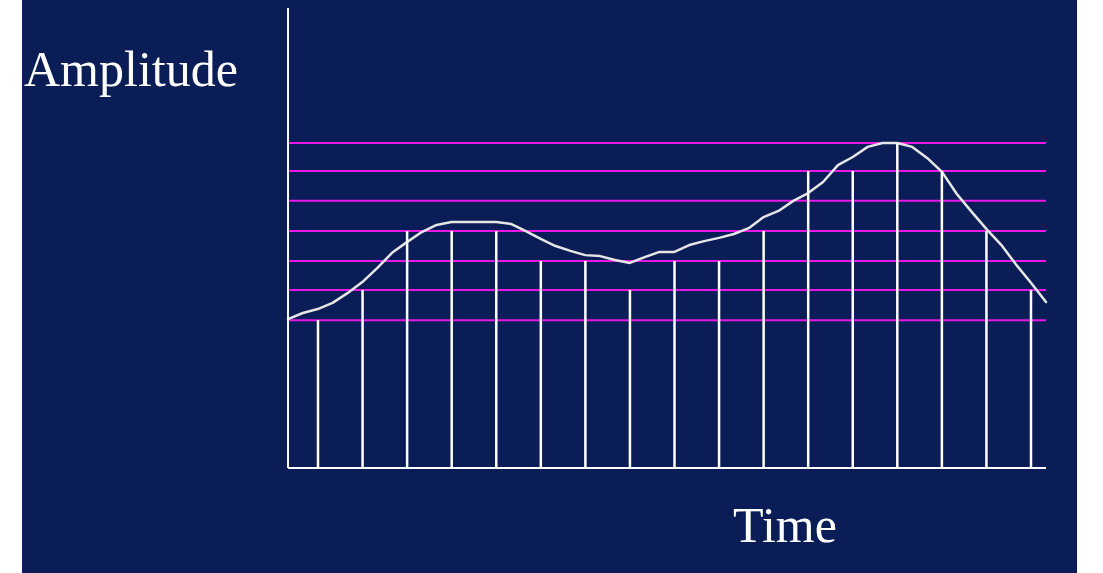  What do you see at coordinates (785, 525) in the screenshot?
I see `x-axis-title: Time` at bounding box center [785, 525].